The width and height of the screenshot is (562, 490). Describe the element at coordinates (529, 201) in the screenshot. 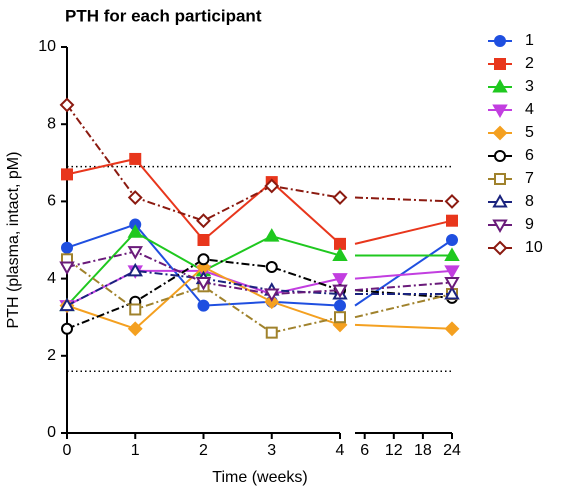

I see `legend-label: 8` at that location.